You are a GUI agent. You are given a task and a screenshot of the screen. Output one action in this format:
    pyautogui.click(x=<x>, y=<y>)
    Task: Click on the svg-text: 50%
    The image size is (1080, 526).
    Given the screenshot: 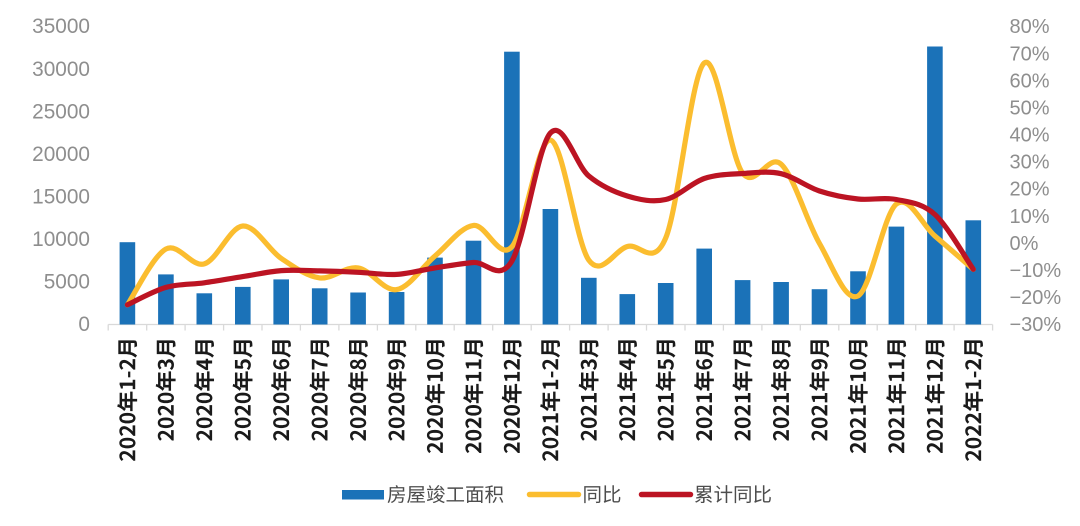 What is the action you would take?
    pyautogui.click(x=1030, y=109)
    